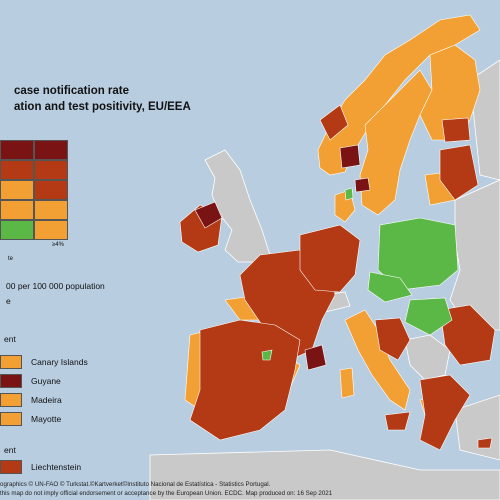  Describe the element at coordinates (397, 421) in the screenshot. I see `sicily-region` at that location.